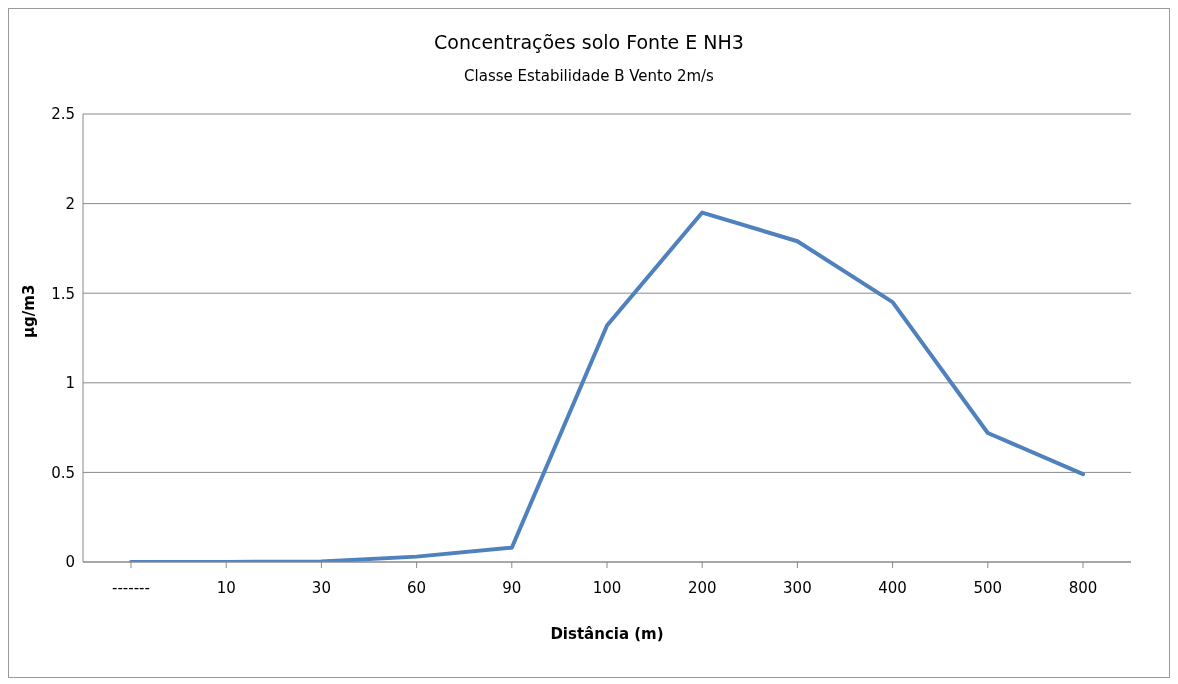  What do you see at coordinates (29, 311) in the screenshot?
I see `y-axis-title: µg/m3` at bounding box center [29, 311].